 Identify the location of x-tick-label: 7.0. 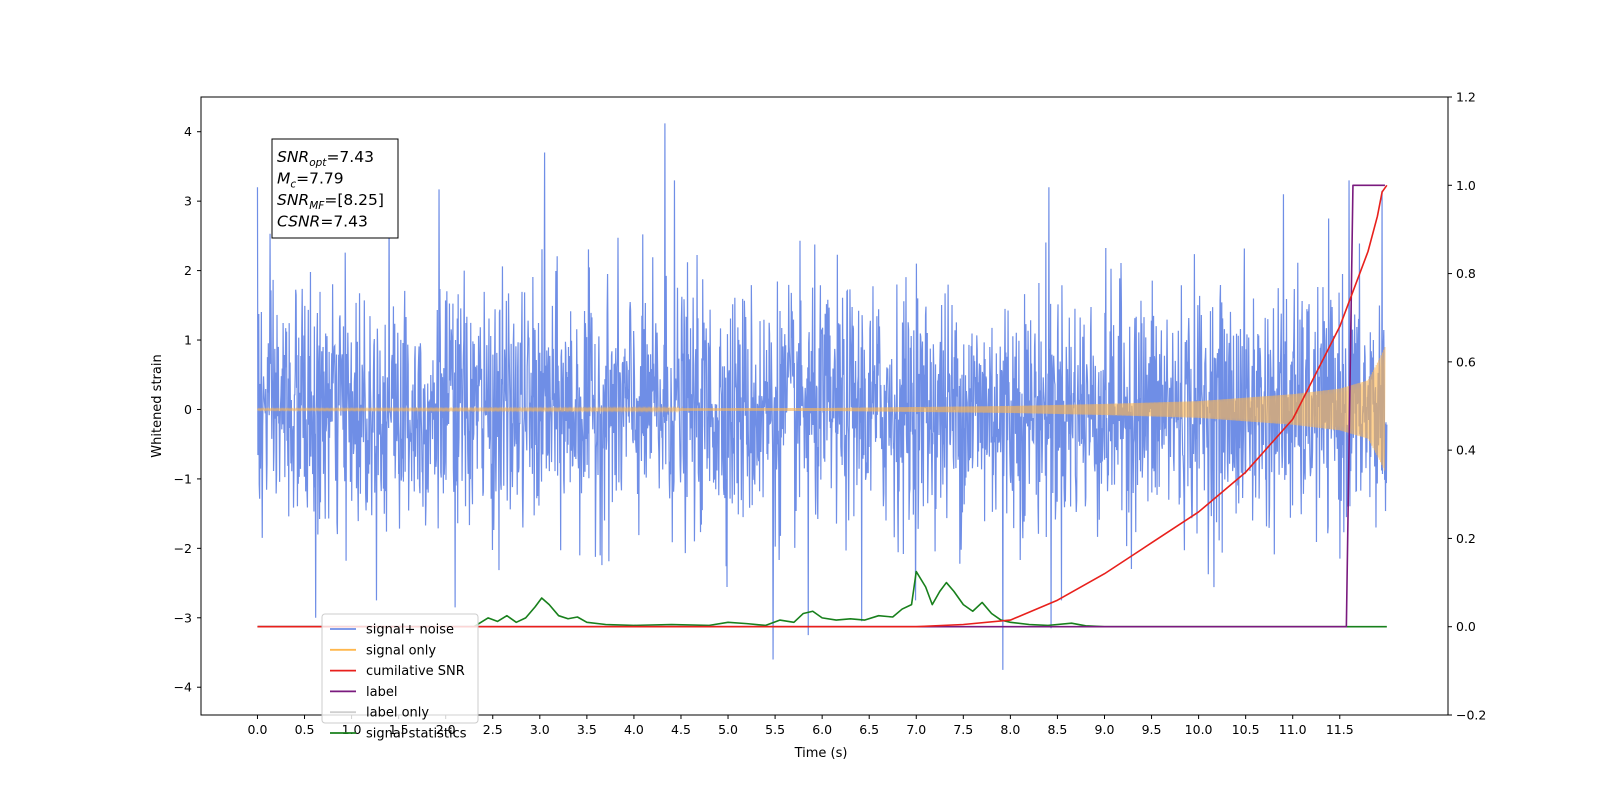
(916, 729).